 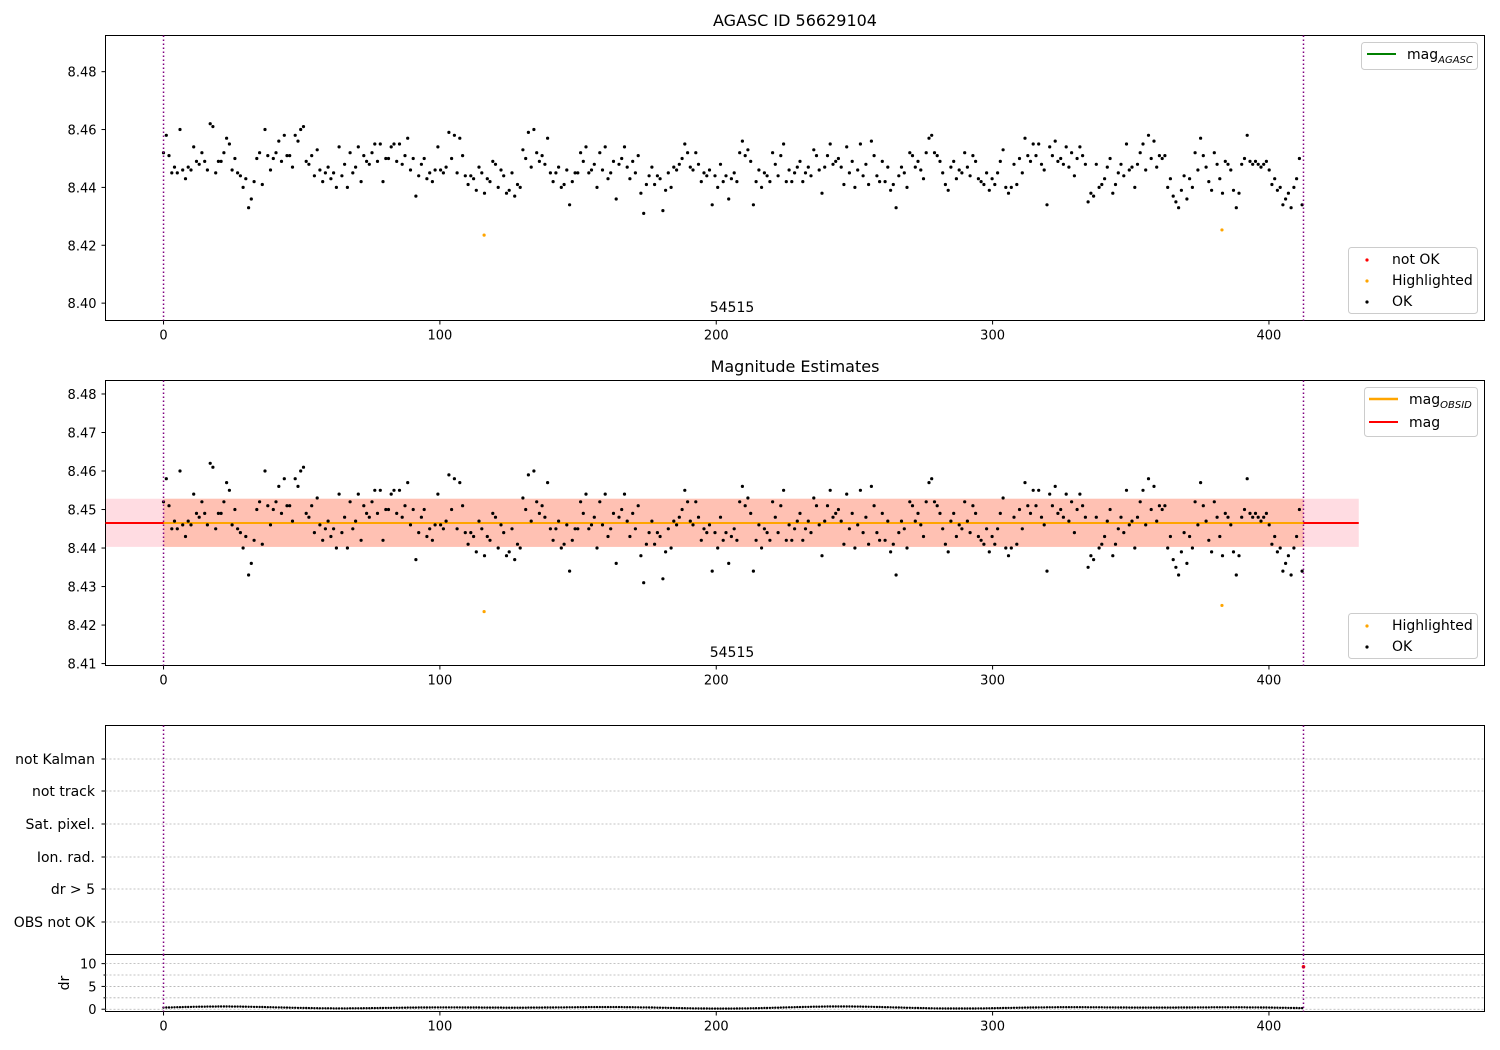 What do you see at coordinates (795, 983) in the screenshot?
I see `panel-4-frame` at bounding box center [795, 983].